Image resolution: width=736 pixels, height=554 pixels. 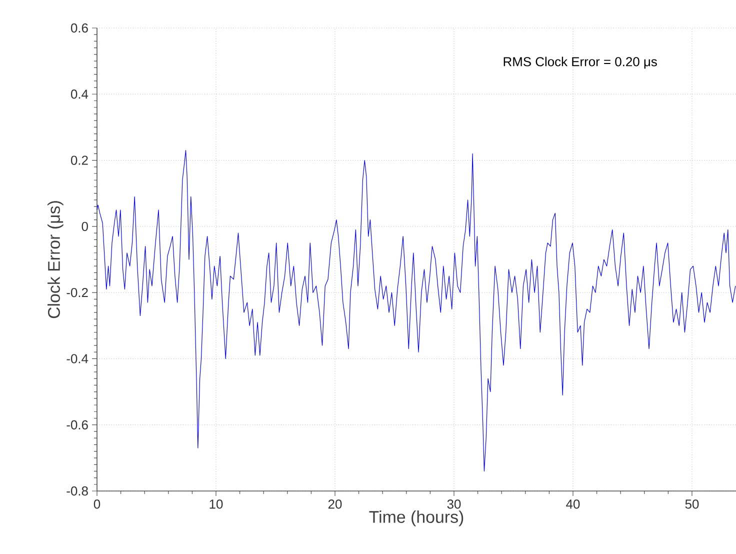 What do you see at coordinates (85, 227) in the screenshot?
I see `y-tick-label: 0` at bounding box center [85, 227].